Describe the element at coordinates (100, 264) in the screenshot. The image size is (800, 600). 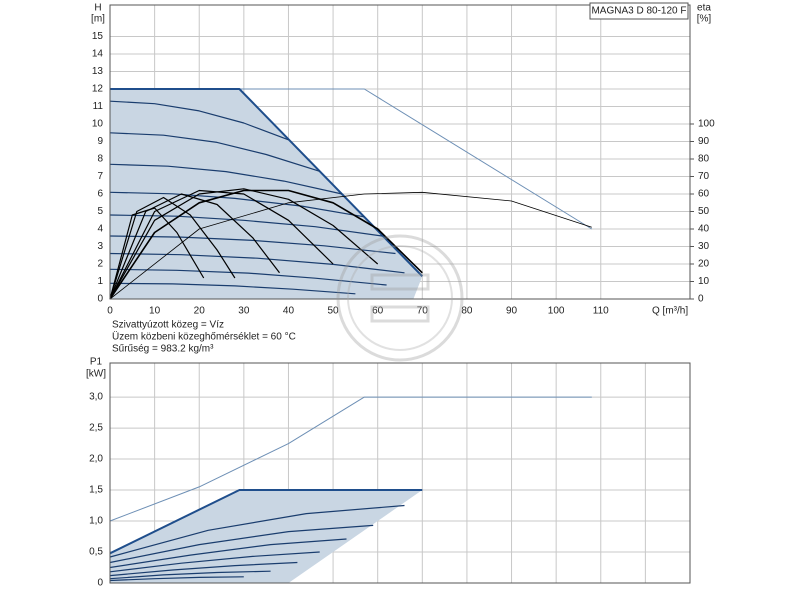
I see `y-tick-label: 2` at that location.